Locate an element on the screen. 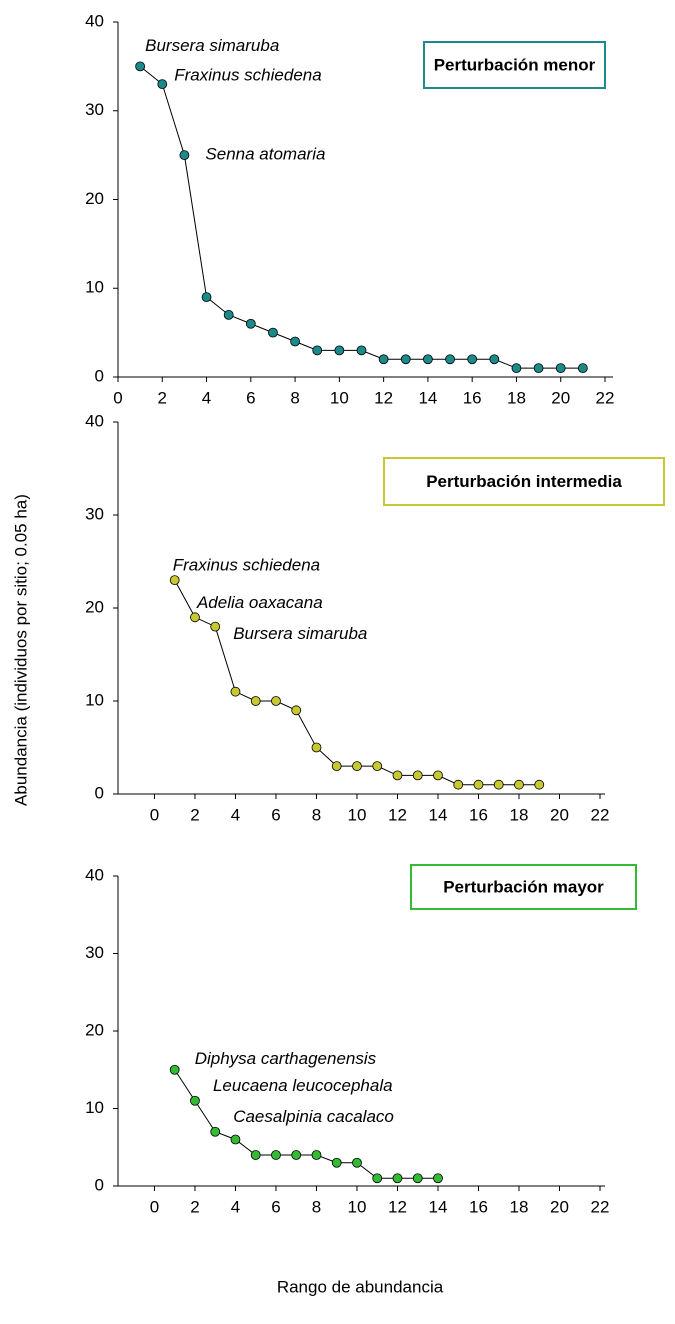 This screenshot has height=1324, width=675. legend-label: Perturbación intermedia is located at coordinates (524, 481).